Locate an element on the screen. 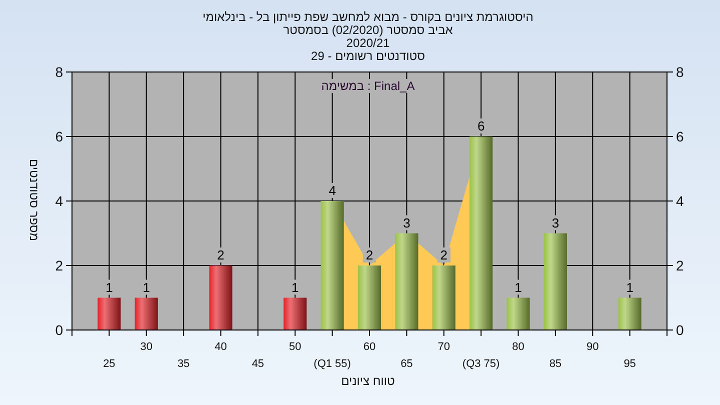 The height and width of the screenshot is (405, 720). x-tick-label: 95 is located at coordinates (630, 364).